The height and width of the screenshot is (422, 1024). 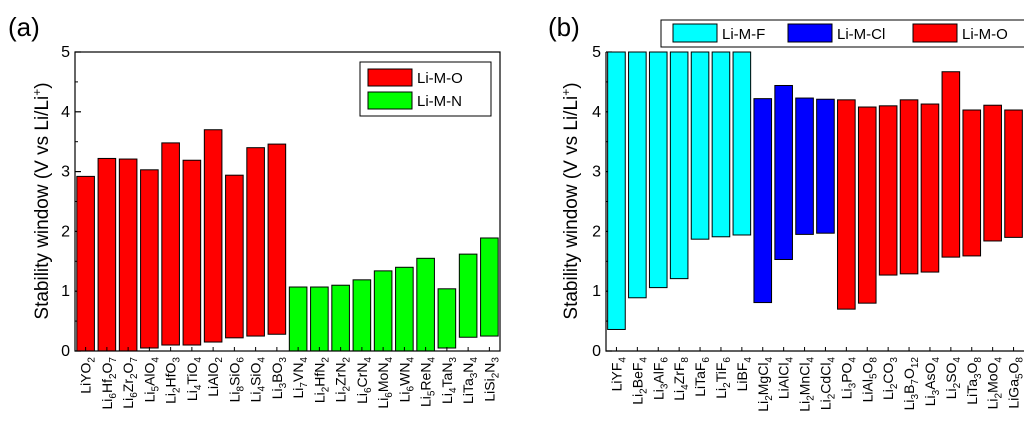 What do you see at coordinates (596, 351) in the screenshot?
I see `y-tick-label-b-0: 0` at bounding box center [596, 351].